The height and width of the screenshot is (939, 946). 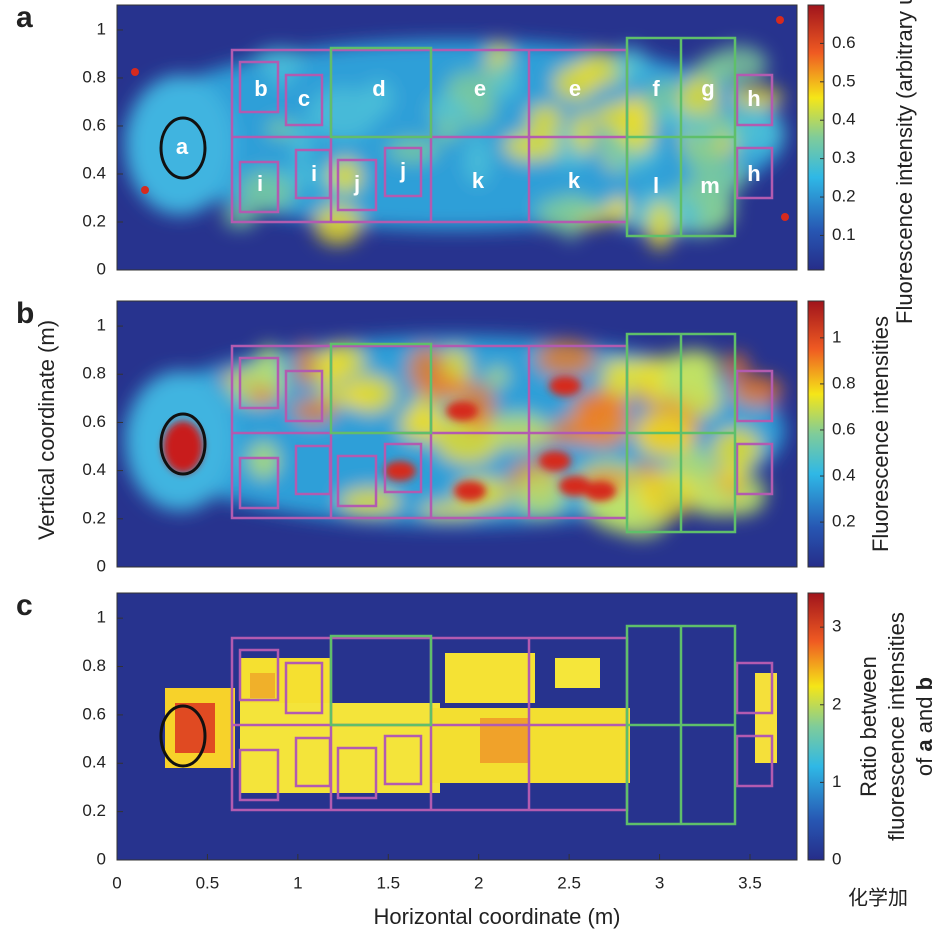 What do you see at coordinates (388, 882) in the screenshot?
I see `x-tick-label: 1.5` at bounding box center [388, 882].